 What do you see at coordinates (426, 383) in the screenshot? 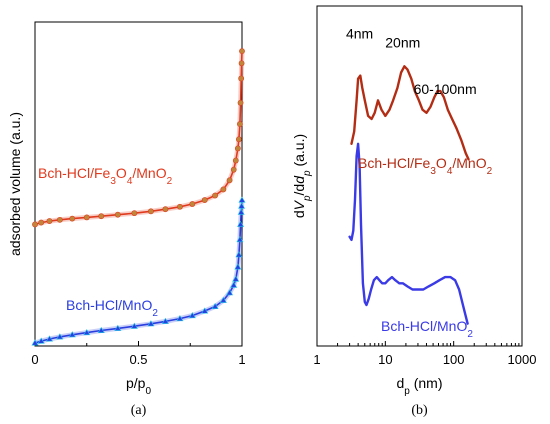
I see `text-part: (nm)` at bounding box center [426, 383].